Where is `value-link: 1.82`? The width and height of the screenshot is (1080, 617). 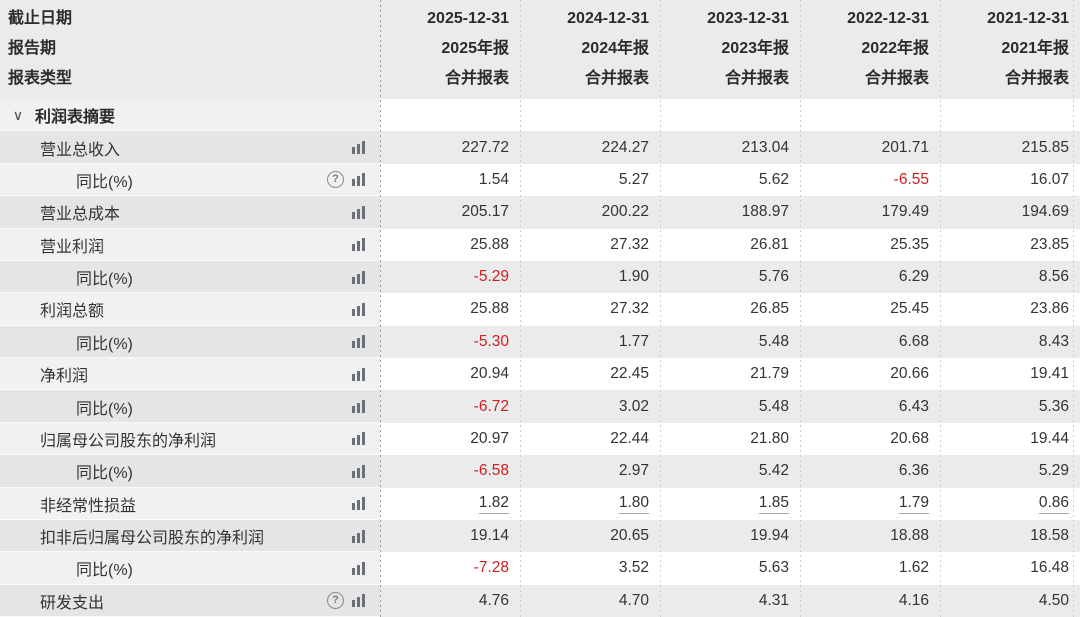
value-link: 1.82 is located at coordinates (493, 504).